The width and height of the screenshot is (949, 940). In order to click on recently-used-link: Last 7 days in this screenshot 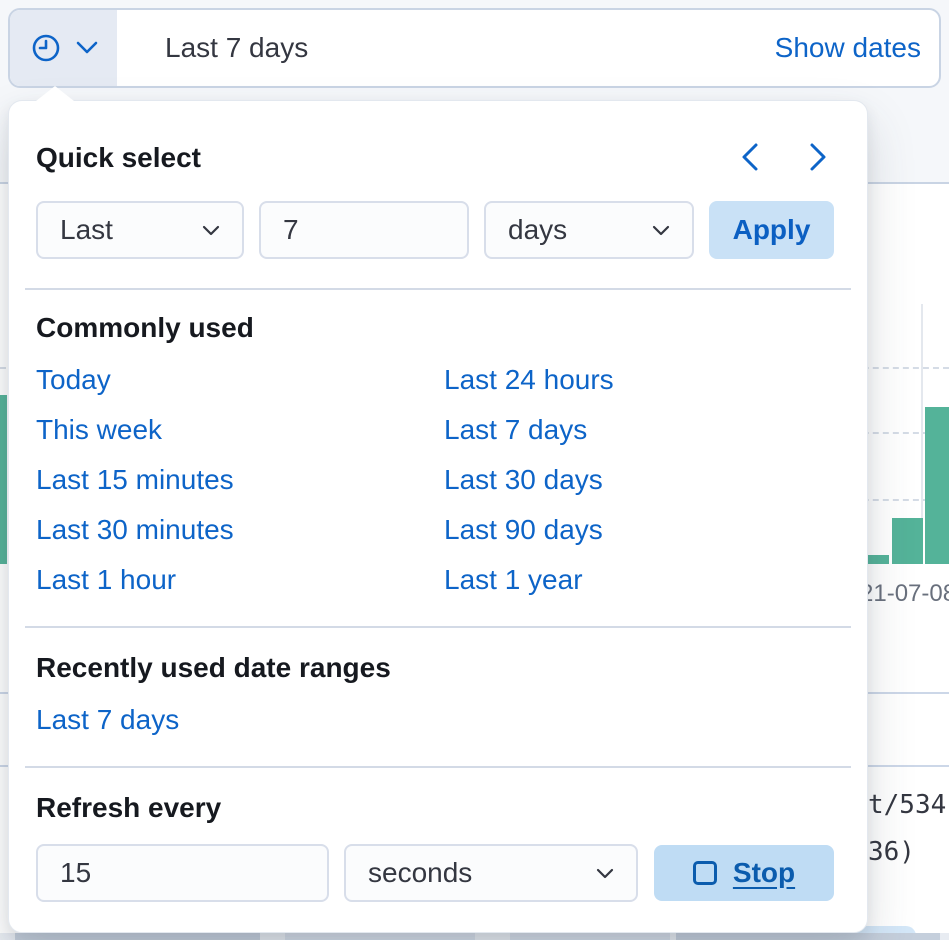, I will do `click(108, 719)`.